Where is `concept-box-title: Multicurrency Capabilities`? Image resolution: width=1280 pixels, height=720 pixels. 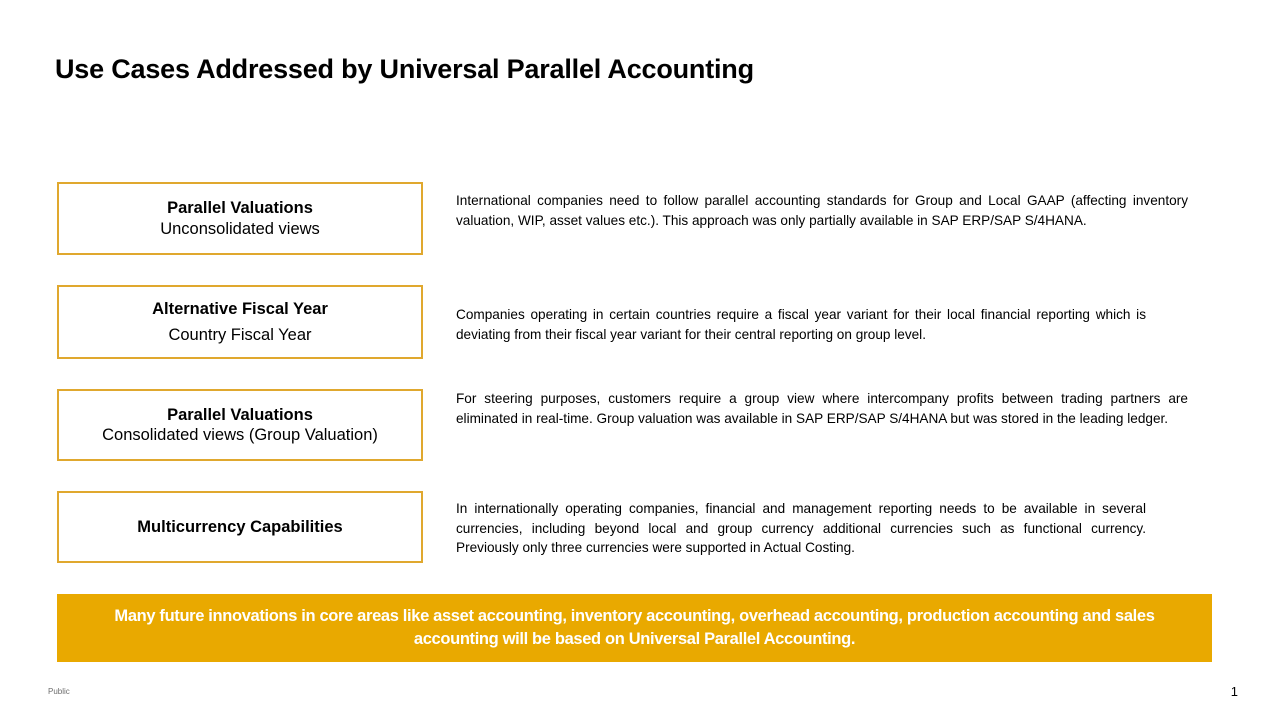
concept-box-title: Multicurrency Capabilities is located at coordinates (240, 526).